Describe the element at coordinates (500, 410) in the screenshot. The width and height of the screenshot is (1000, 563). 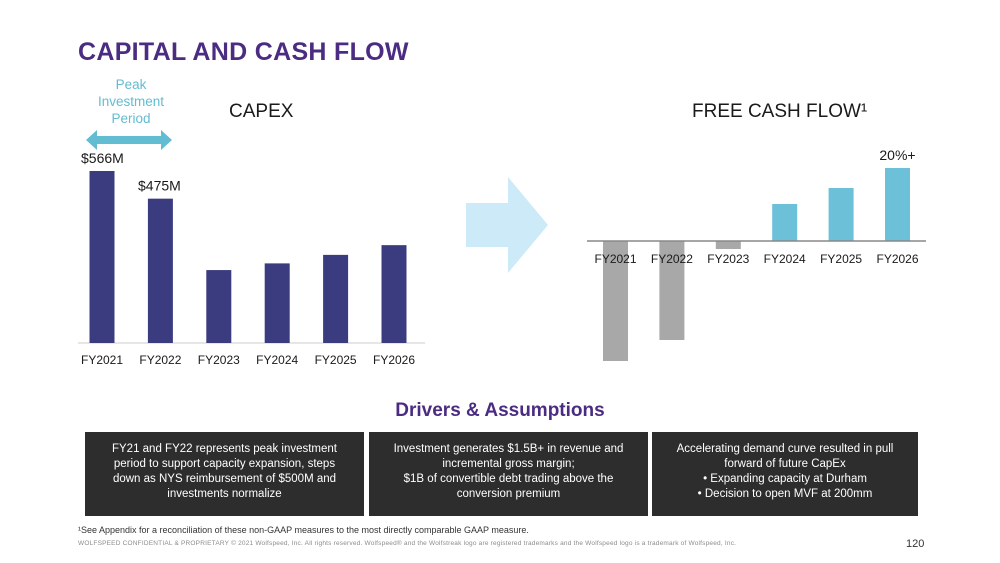
I see `drivers-title: Drivers & Assumptions` at that location.